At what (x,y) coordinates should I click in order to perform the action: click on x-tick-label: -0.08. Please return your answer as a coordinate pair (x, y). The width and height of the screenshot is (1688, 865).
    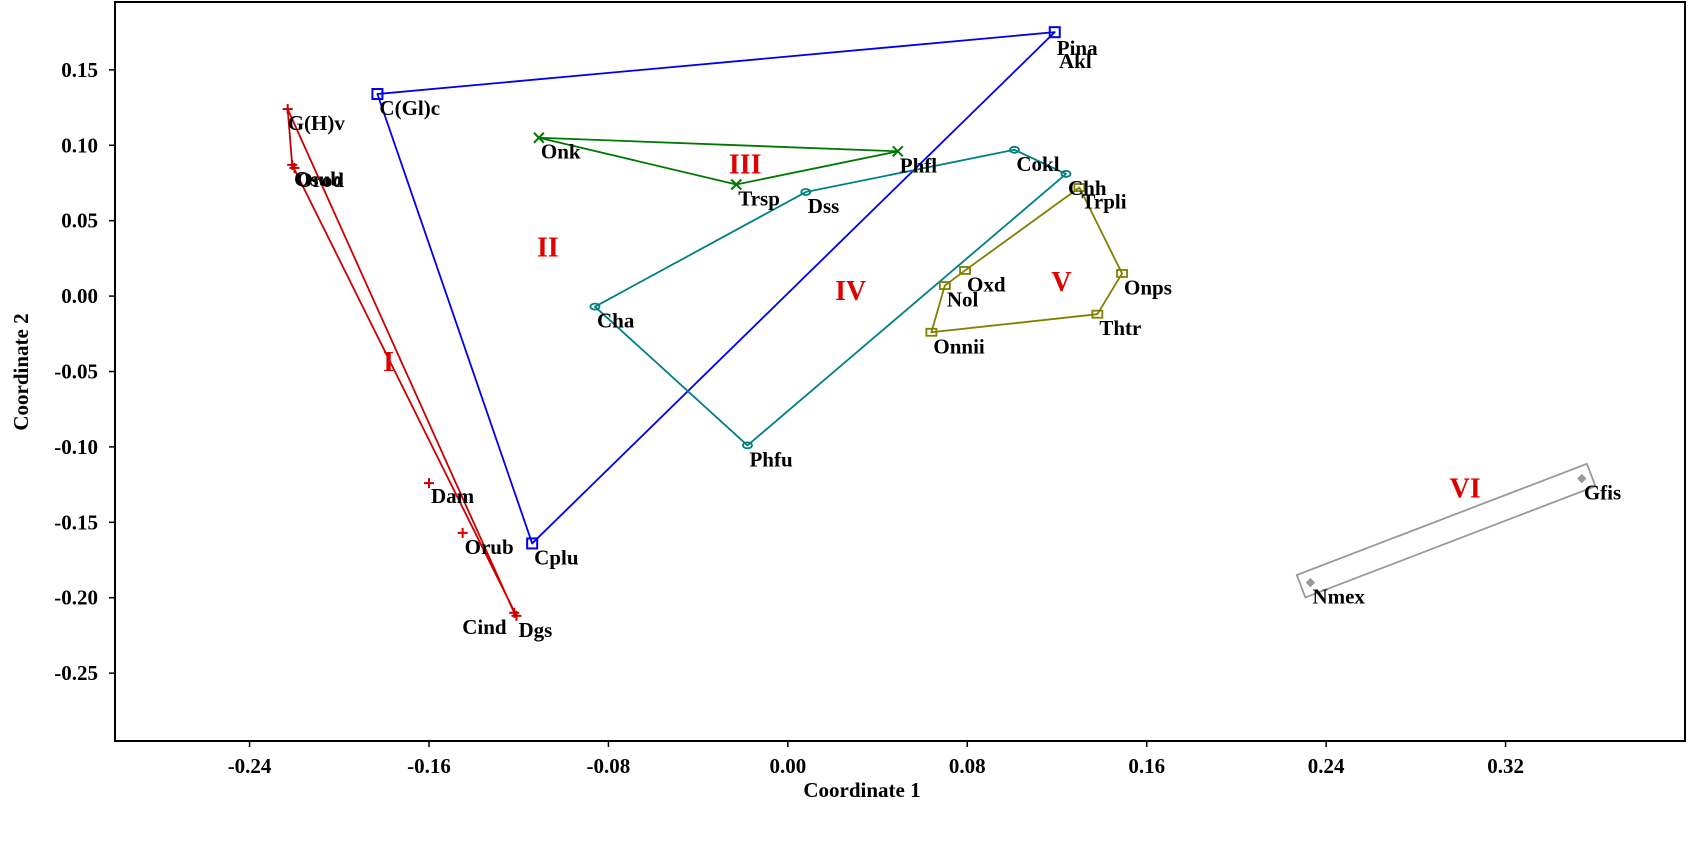
    Looking at the image, I should click on (609, 766).